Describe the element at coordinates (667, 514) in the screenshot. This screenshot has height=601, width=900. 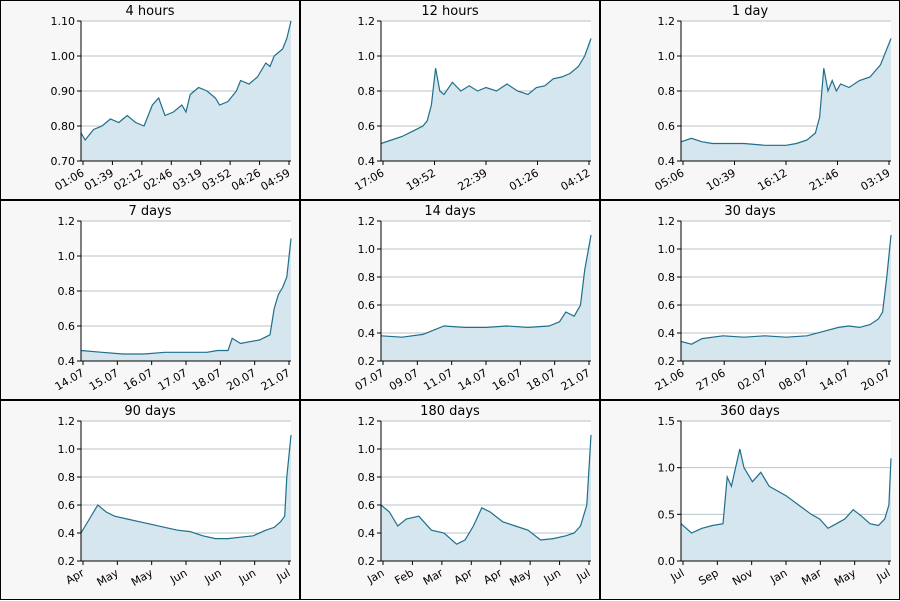
I see `y-tick-label: 0.5` at that location.